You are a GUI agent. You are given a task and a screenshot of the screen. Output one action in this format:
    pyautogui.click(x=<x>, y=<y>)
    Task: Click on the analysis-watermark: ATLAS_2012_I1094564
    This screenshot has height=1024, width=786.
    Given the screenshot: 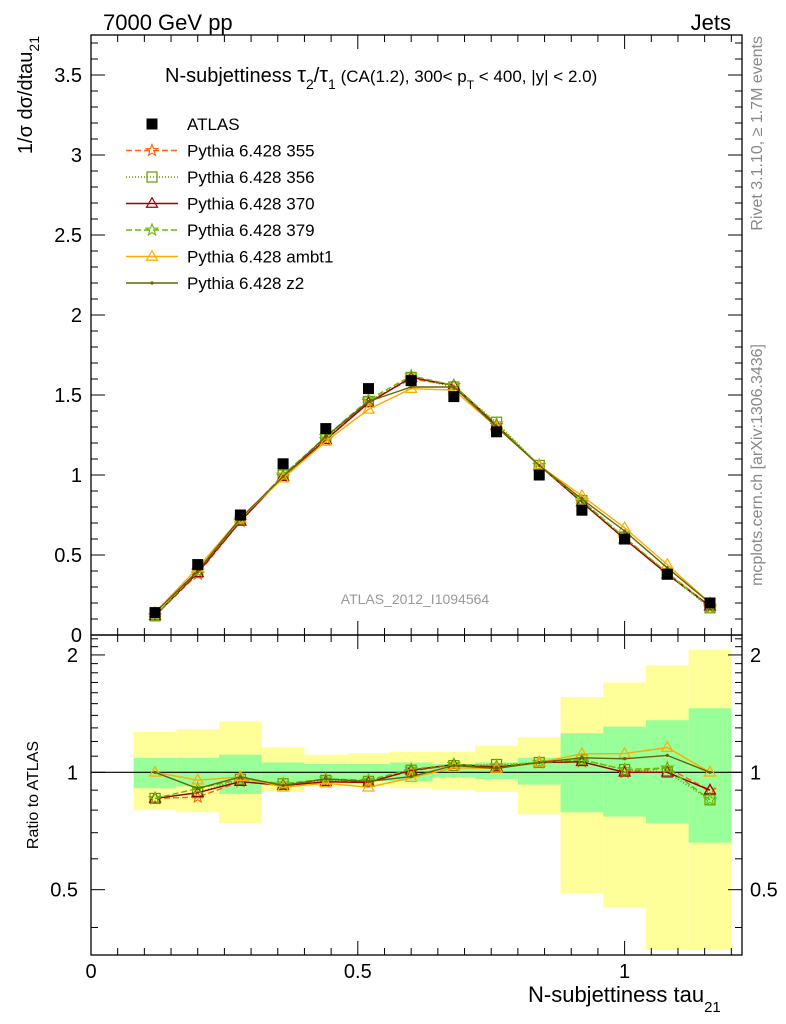 What is the action you would take?
    pyautogui.click(x=415, y=599)
    